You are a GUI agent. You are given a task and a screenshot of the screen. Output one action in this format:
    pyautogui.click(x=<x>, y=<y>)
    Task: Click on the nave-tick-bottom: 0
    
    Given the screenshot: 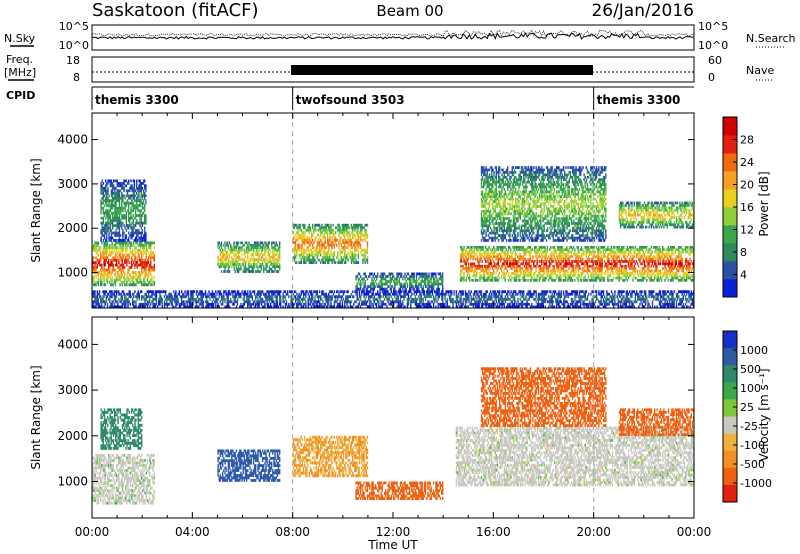 What is the action you would take?
    pyautogui.click(x=711, y=77)
    